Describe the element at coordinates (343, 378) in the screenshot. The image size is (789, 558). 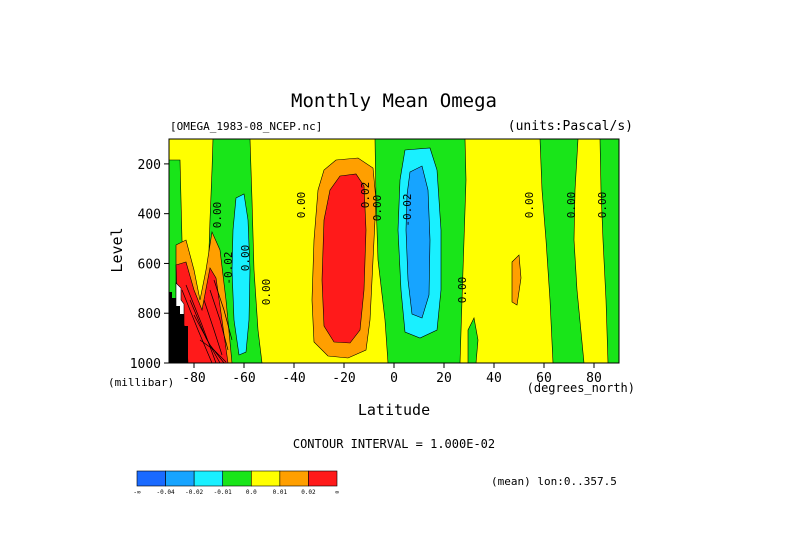
I see `x-tick-label: -20` at that location.